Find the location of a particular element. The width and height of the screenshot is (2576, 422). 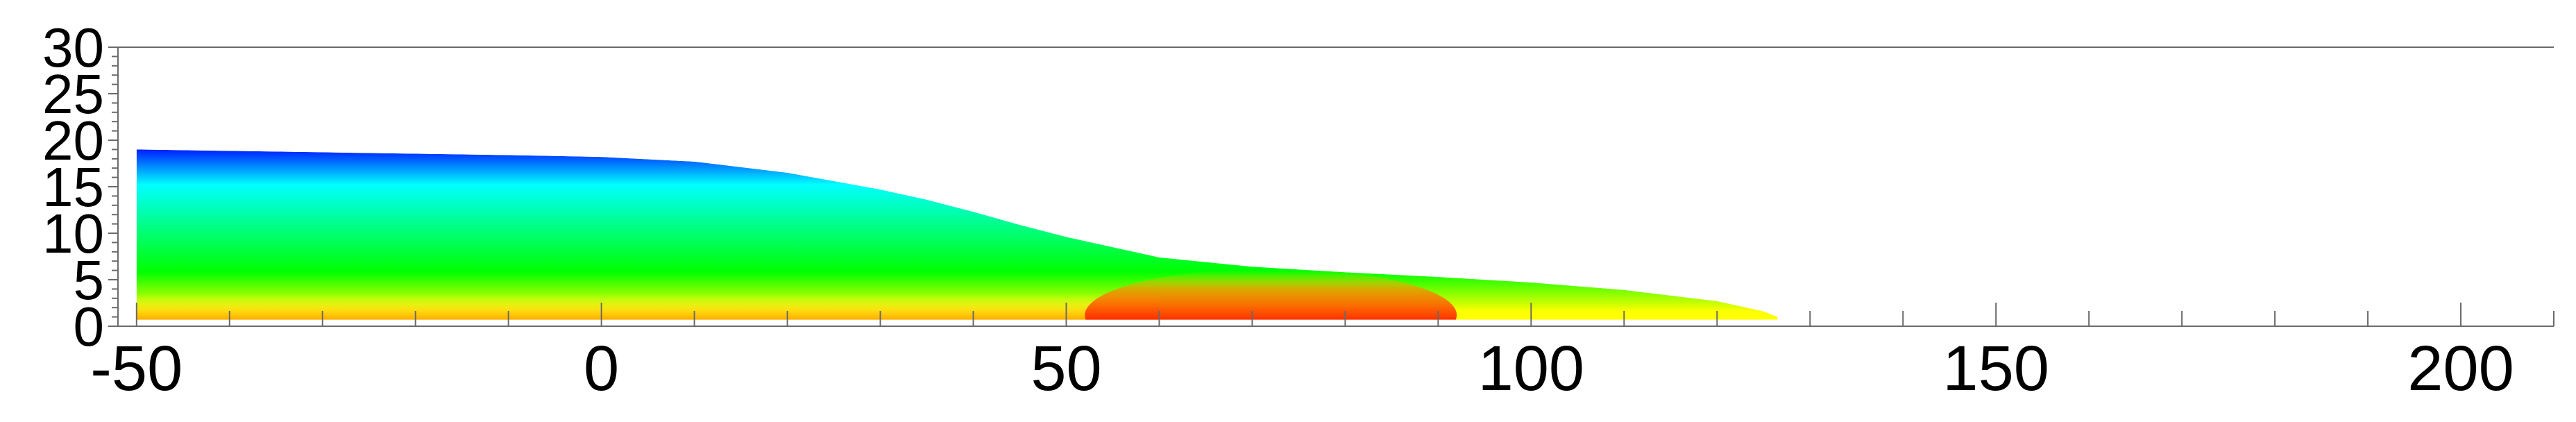

x-tick-label: 200 is located at coordinates (2460, 368).